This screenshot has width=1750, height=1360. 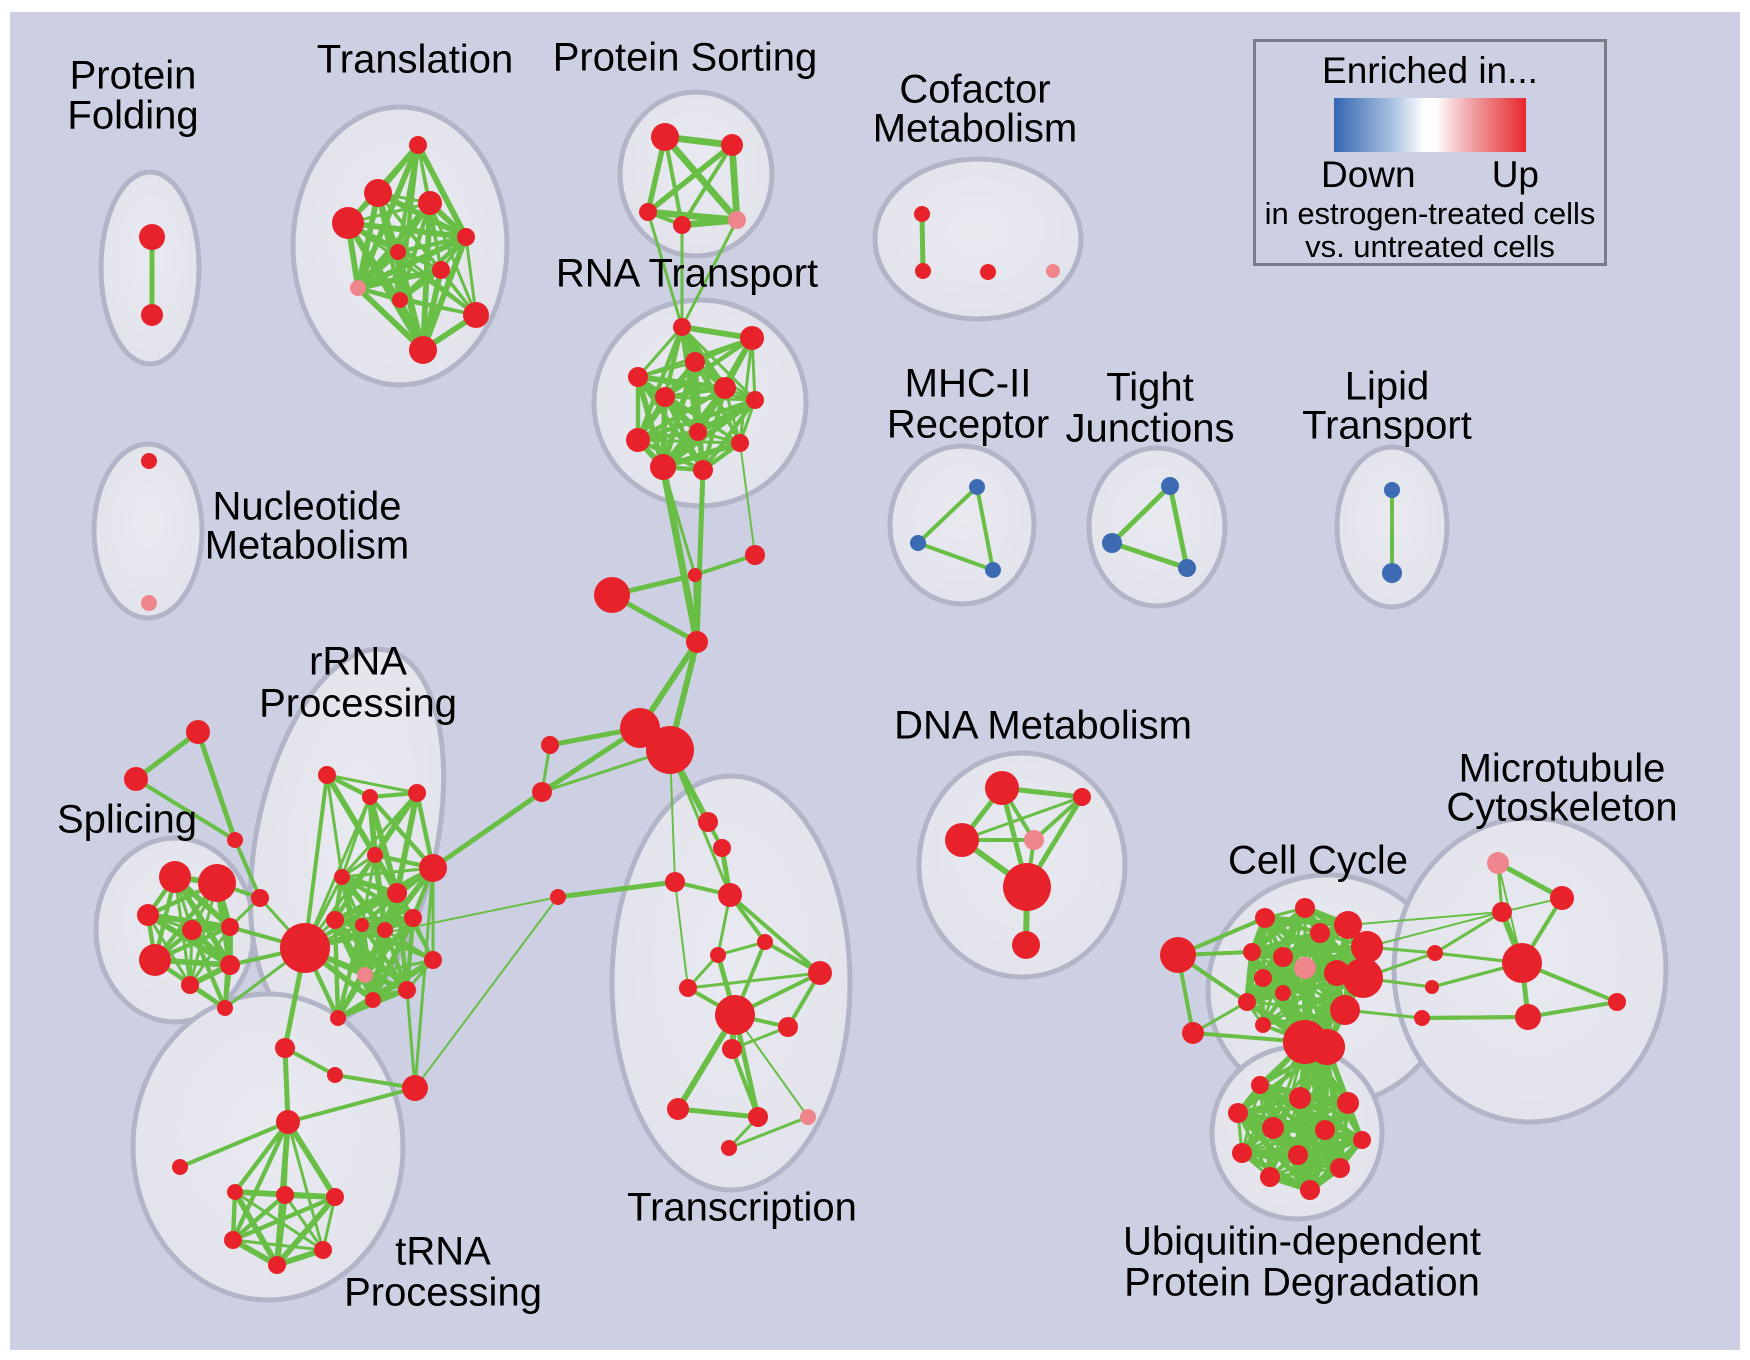 What do you see at coordinates (152, 315) in the screenshot?
I see `gene-set-node-protein-folding` at bounding box center [152, 315].